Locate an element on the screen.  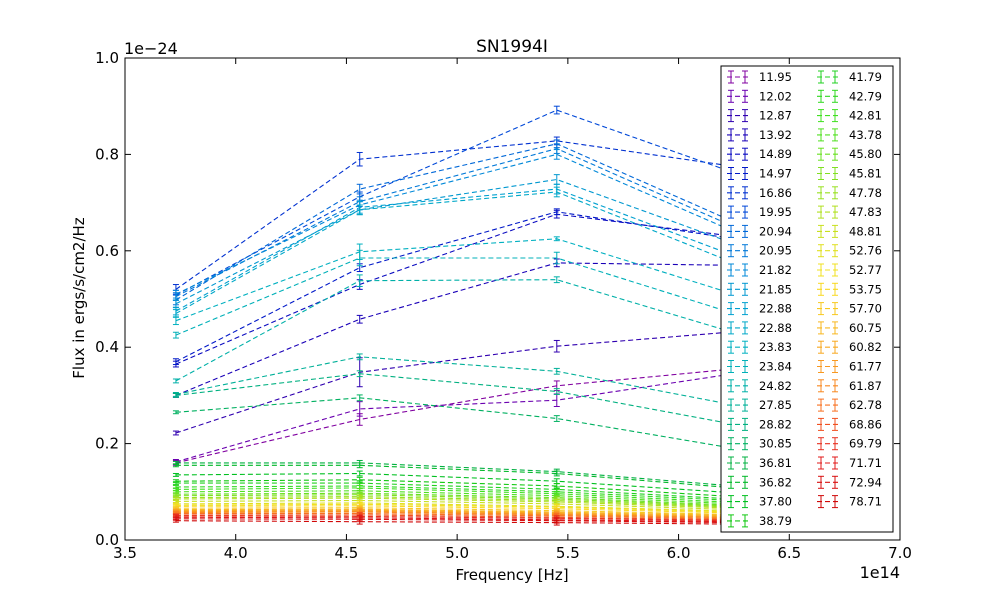
legend-label: 20.94 is located at coordinates (775, 231).